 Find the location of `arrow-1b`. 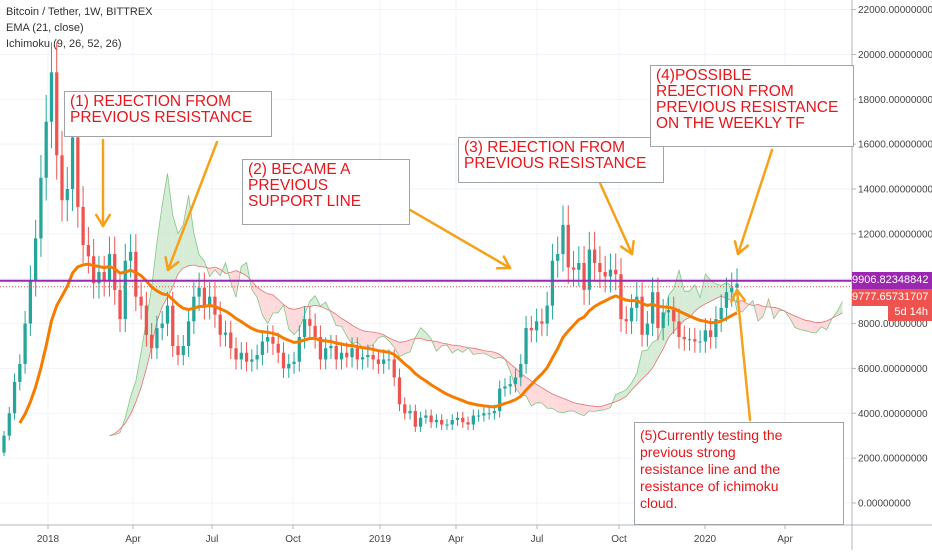

arrow-1b is located at coordinates (192, 206).